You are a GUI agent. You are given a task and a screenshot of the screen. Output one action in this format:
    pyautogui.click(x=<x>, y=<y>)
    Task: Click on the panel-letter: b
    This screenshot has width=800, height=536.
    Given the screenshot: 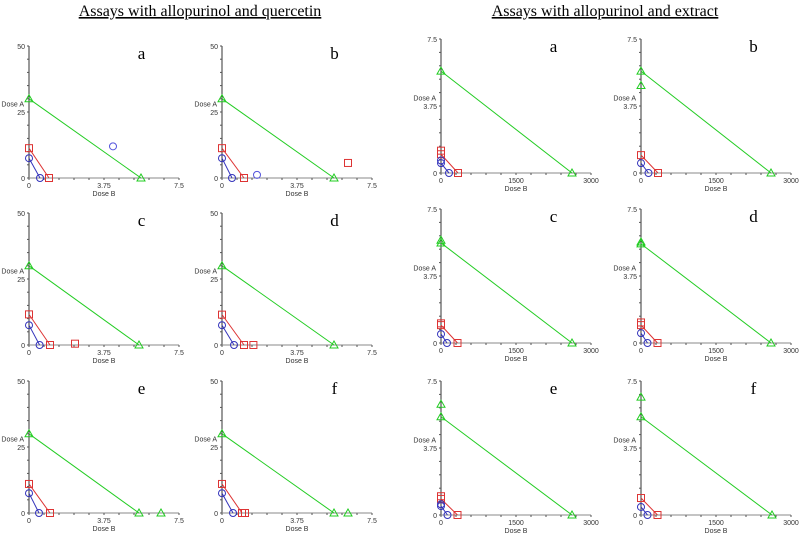 What is the action you would take?
    pyautogui.click(x=753, y=46)
    